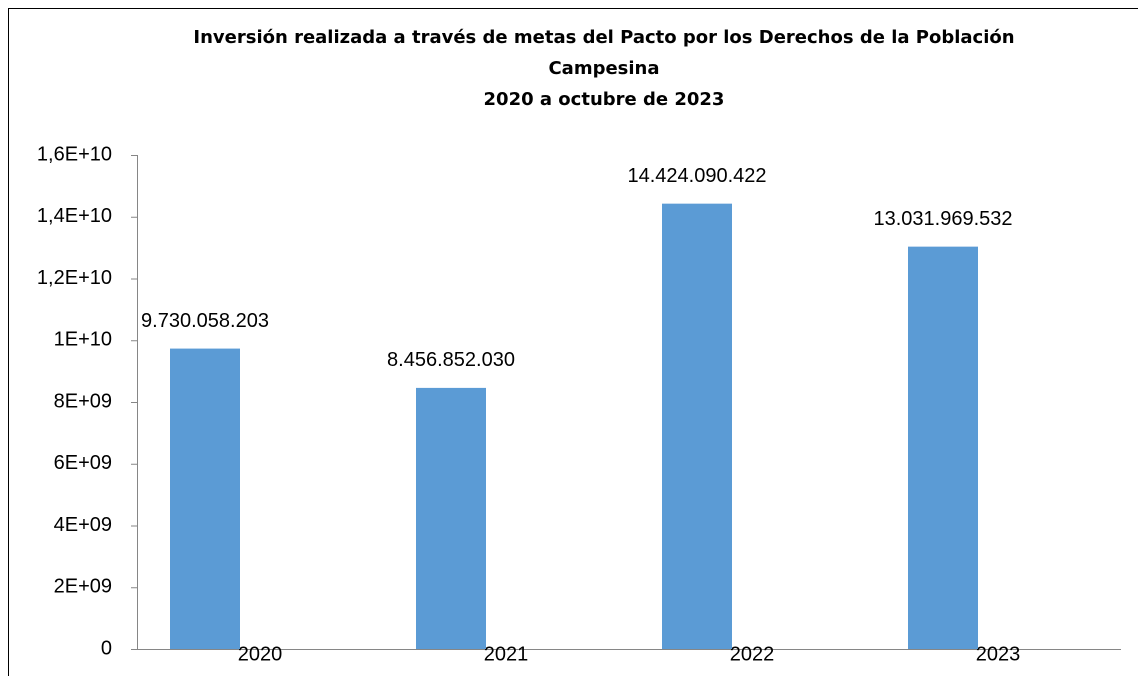  What do you see at coordinates (696, 176) in the screenshot?
I see `data-label: 14.424.090.422` at bounding box center [696, 176].